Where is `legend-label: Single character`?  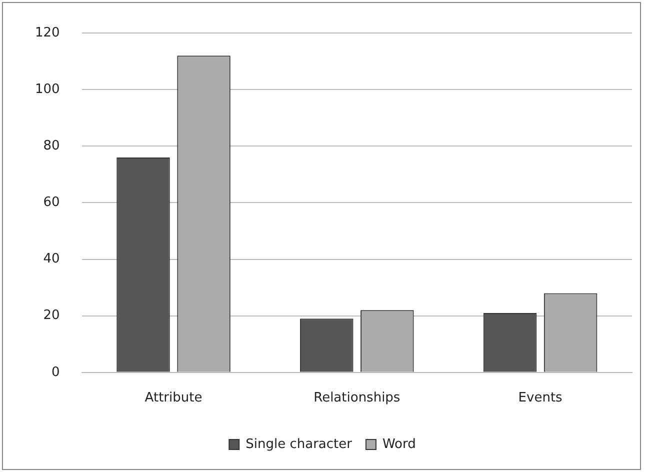
legend-label: Single character is located at coordinates (299, 444).